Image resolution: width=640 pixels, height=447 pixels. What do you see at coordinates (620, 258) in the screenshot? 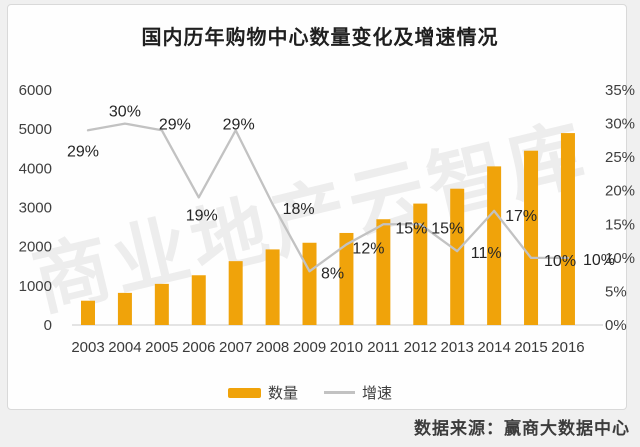
I see `right-axis-tick: 10%` at bounding box center [620, 258].